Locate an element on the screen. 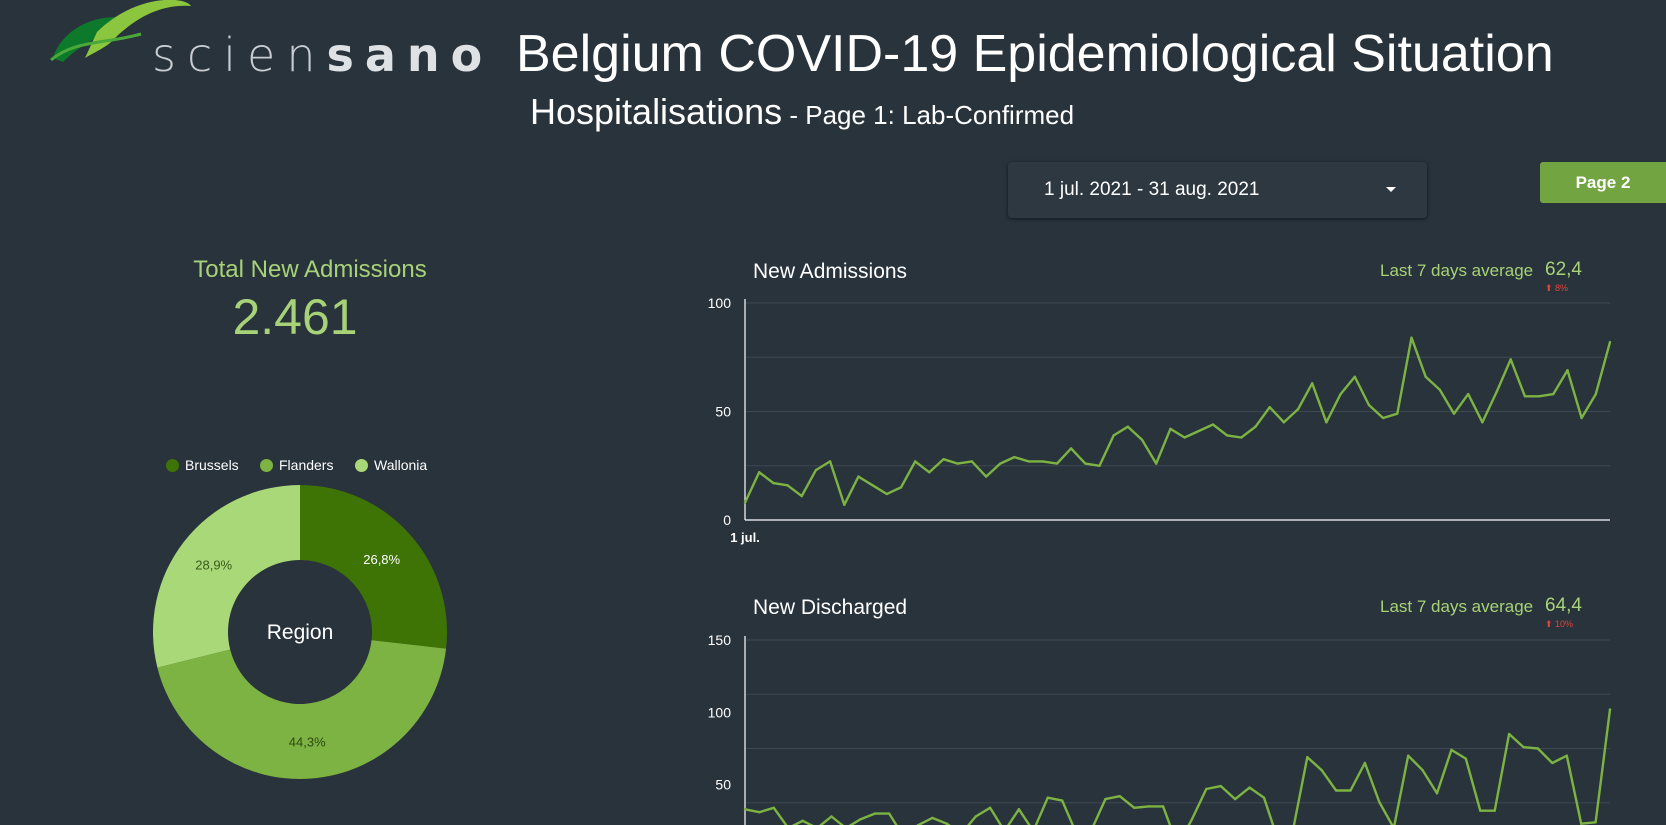  legend-dot-brussels is located at coordinates (172, 465).